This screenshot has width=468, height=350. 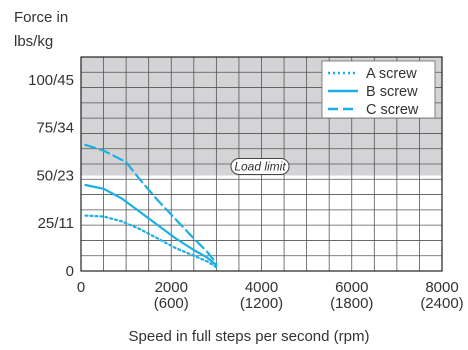 I want to click on x-tick-label: 6000, so click(x=351, y=287).